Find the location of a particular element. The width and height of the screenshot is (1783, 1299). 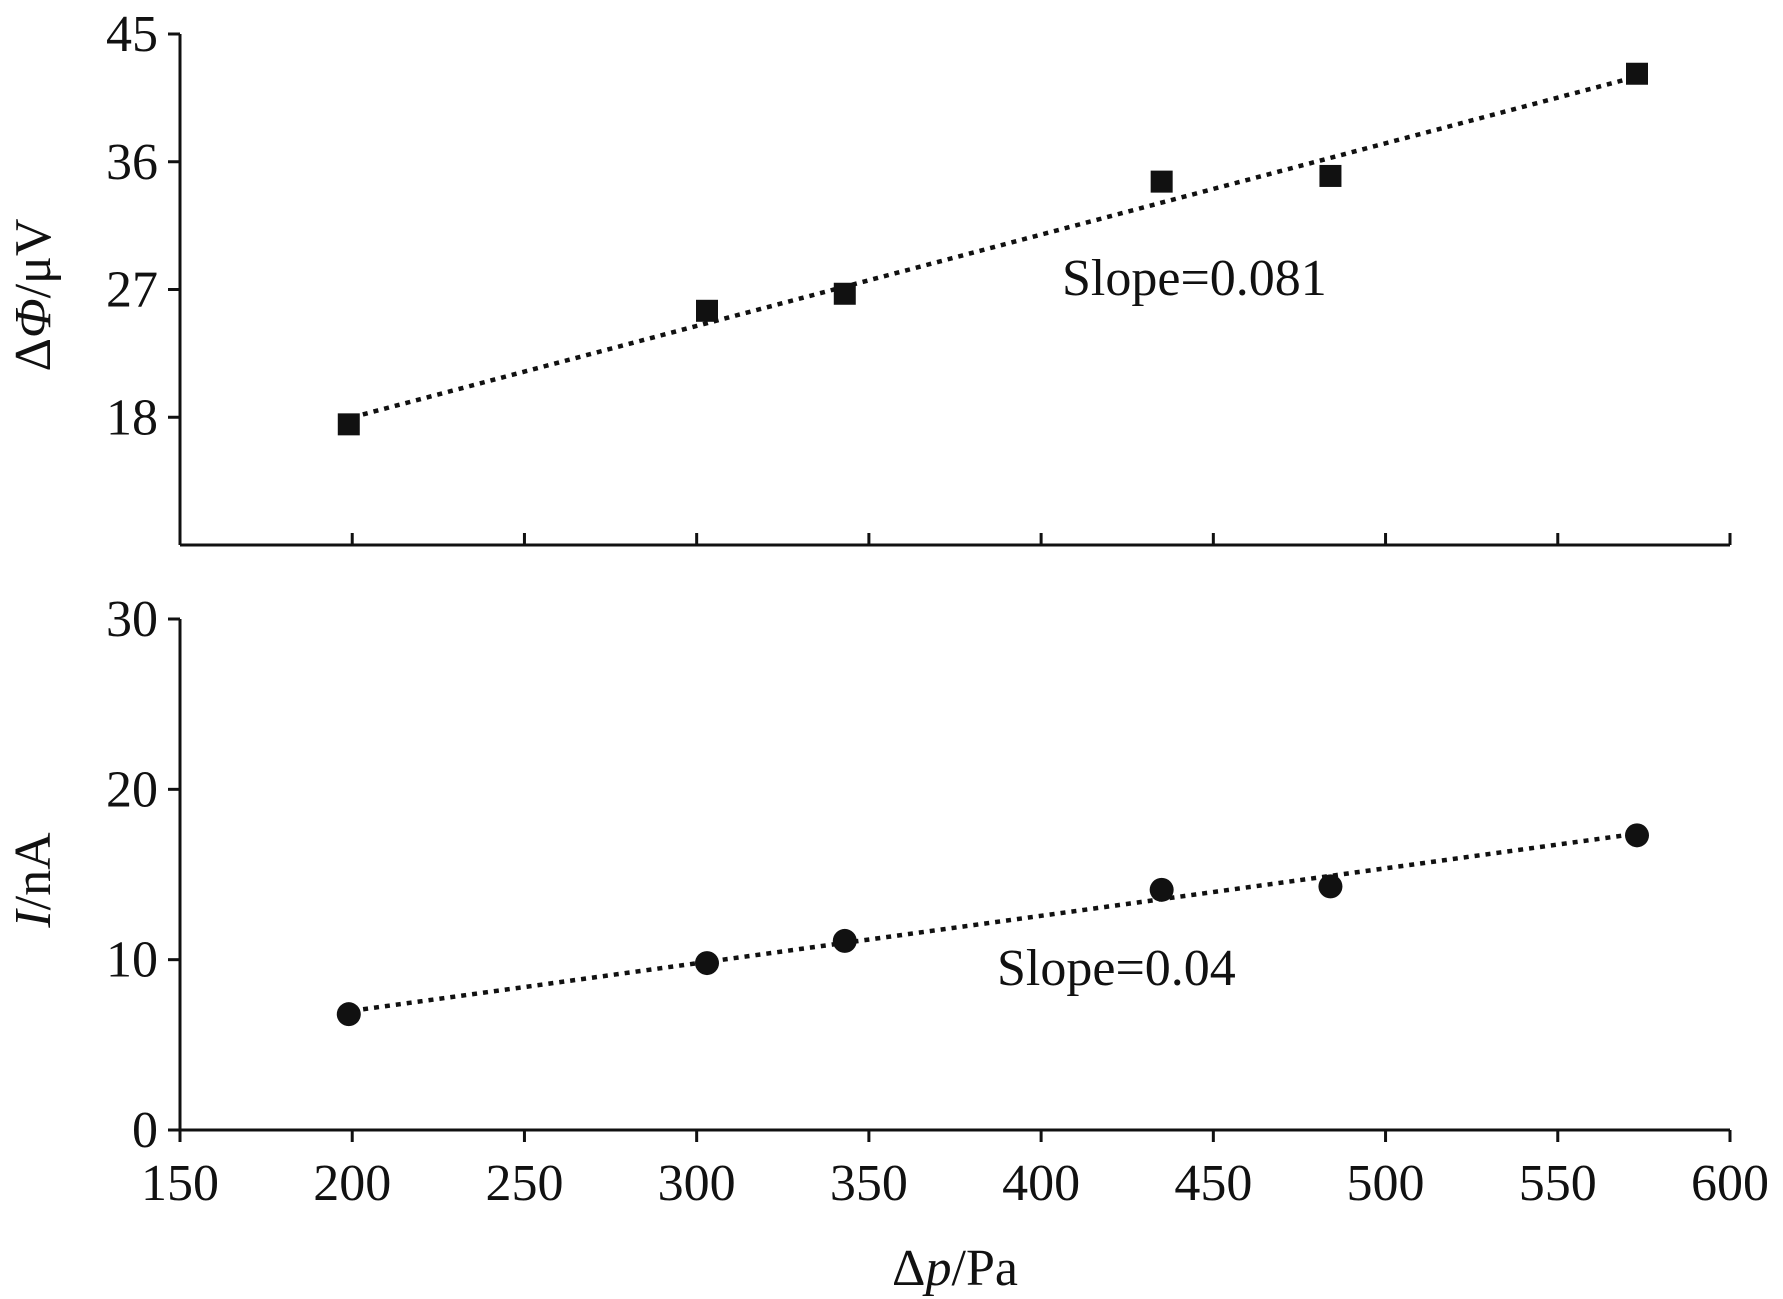

bottom-y-tick-label: 30 is located at coordinates (132, 619).